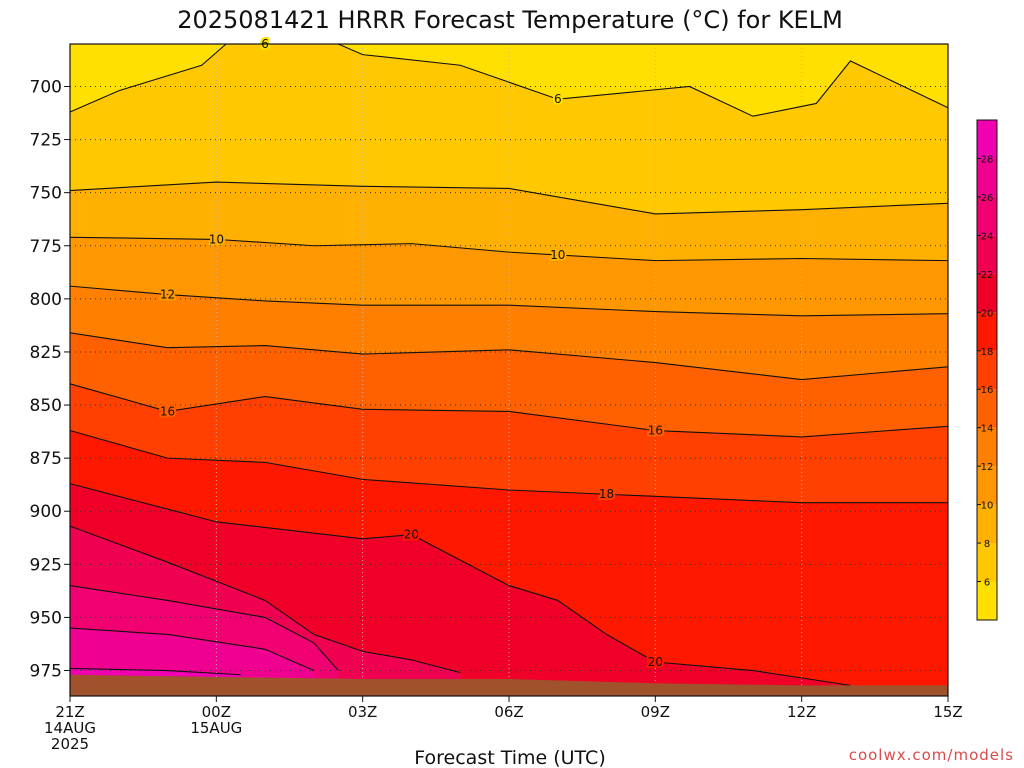 This screenshot has height=768, width=1024. Describe the element at coordinates (70, 728) in the screenshot. I see `x-tick-label-0-1: 14AUG` at that location.